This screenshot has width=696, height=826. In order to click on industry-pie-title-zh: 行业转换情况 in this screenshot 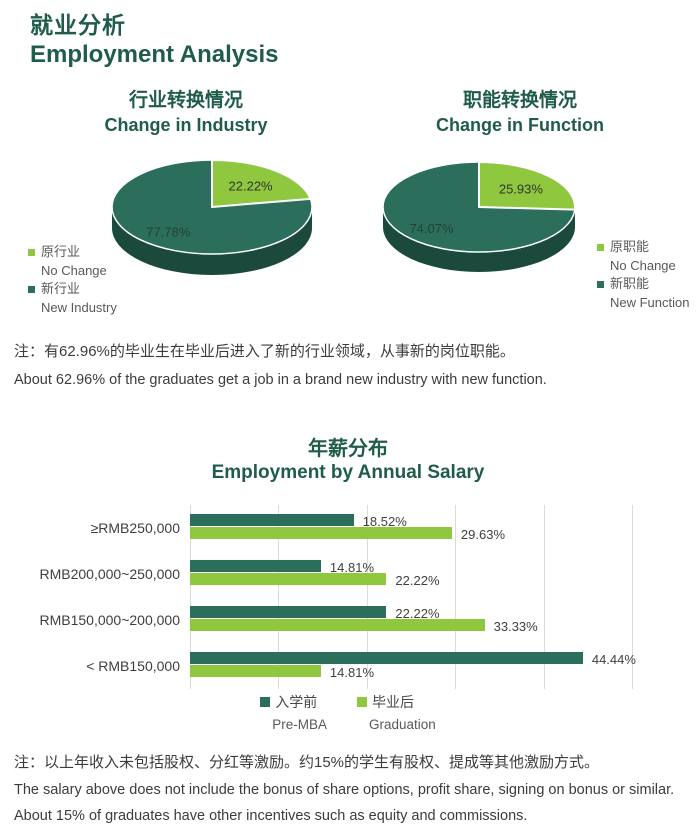, I will do `click(185, 100)`.